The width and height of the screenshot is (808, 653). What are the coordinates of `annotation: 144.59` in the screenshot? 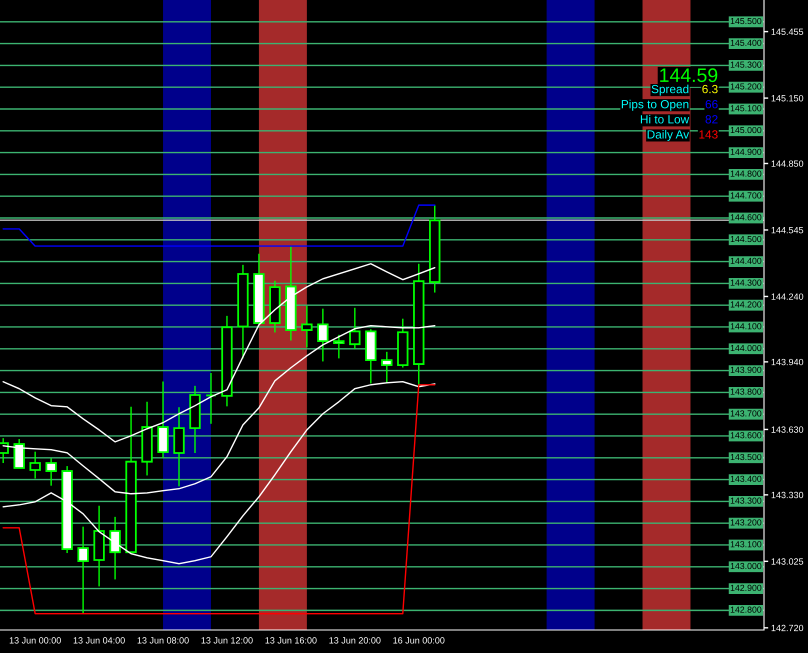 It's located at (689, 75).